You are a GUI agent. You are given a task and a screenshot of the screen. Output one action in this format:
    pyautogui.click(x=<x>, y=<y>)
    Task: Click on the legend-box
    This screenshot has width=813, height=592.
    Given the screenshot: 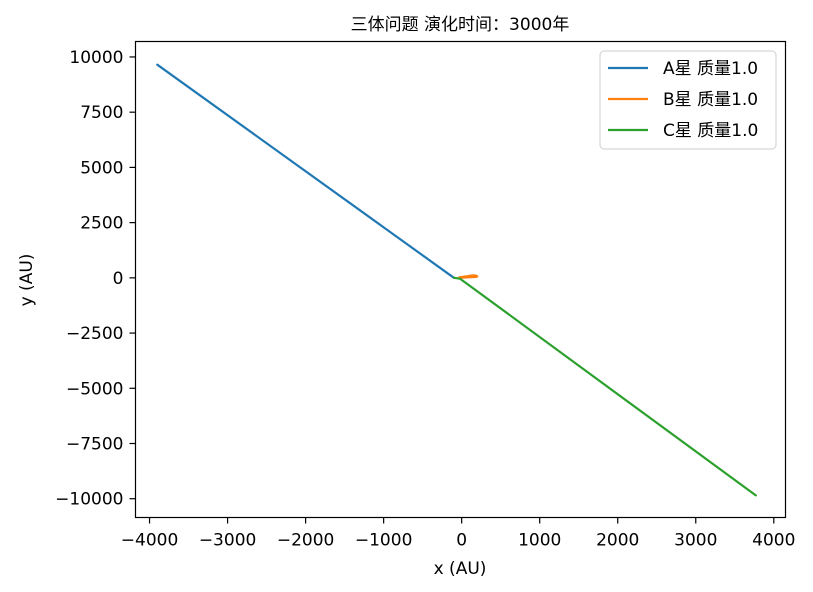 What is the action you would take?
    pyautogui.click(x=688, y=100)
    